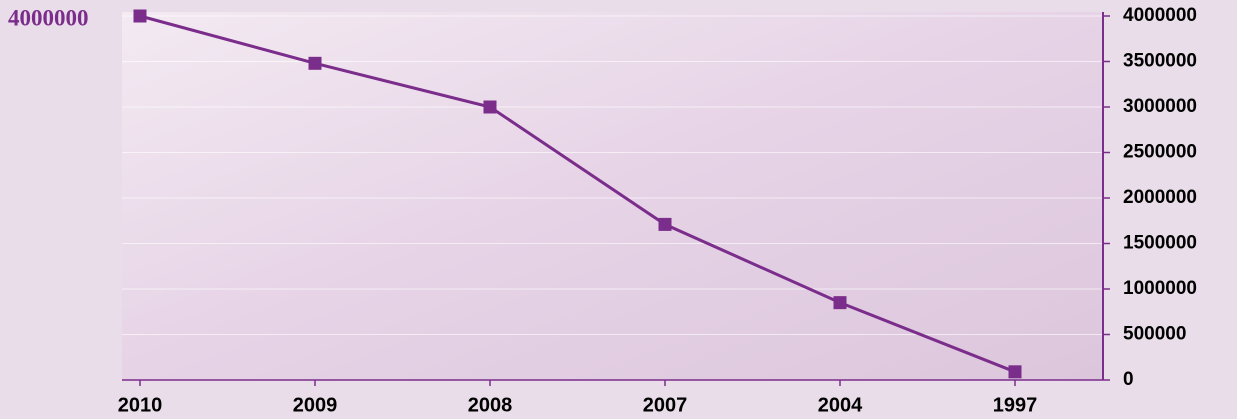  I want to click on y-tick-label: 500000, so click(1154, 334).